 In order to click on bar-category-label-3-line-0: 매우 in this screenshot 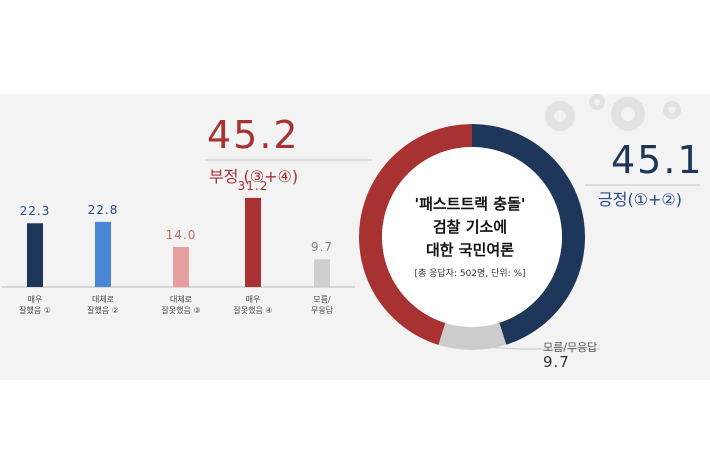, I will do `click(253, 299)`.